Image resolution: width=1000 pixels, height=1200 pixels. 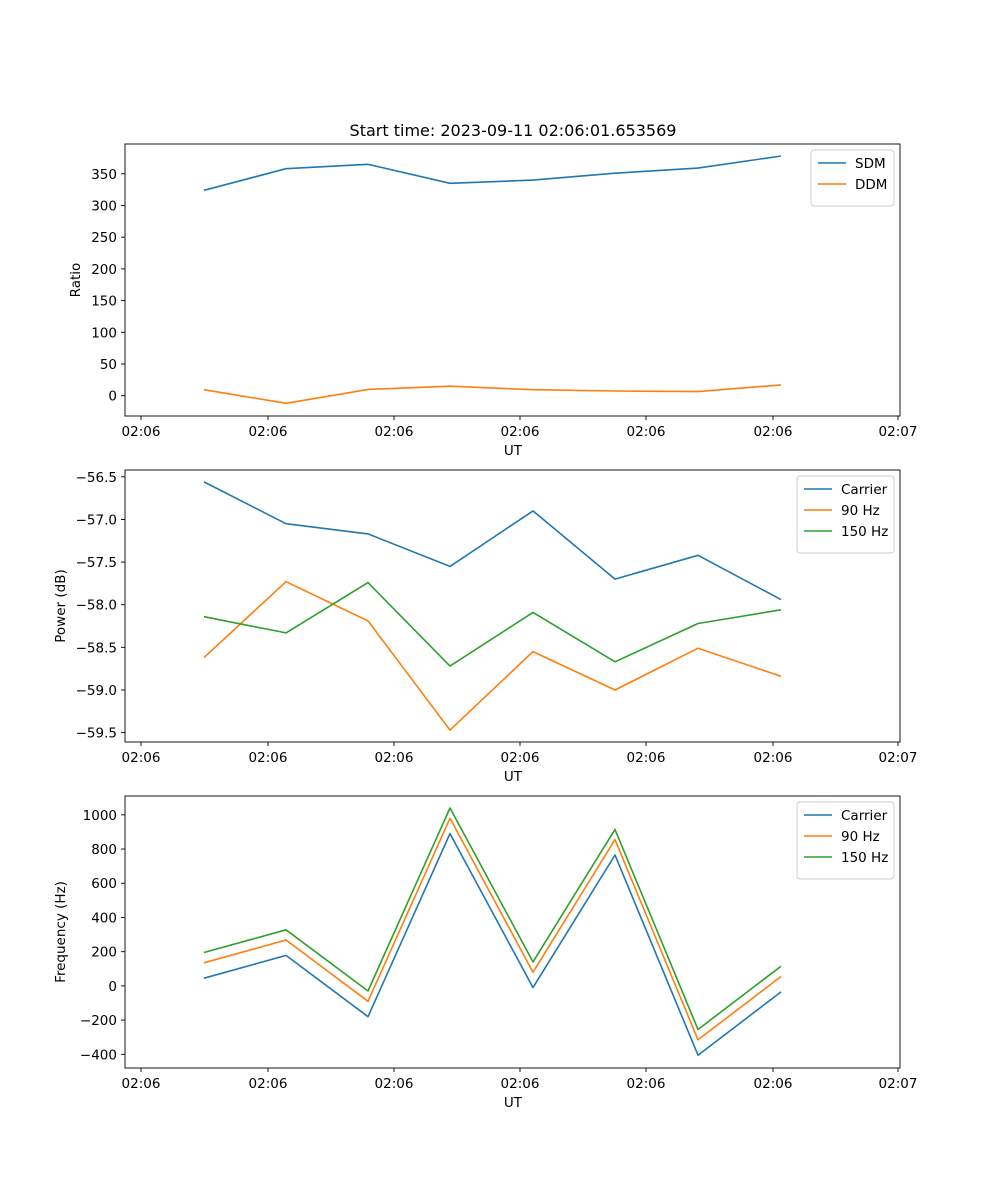 I want to click on y-tick-label: 100, so click(x=104, y=333).